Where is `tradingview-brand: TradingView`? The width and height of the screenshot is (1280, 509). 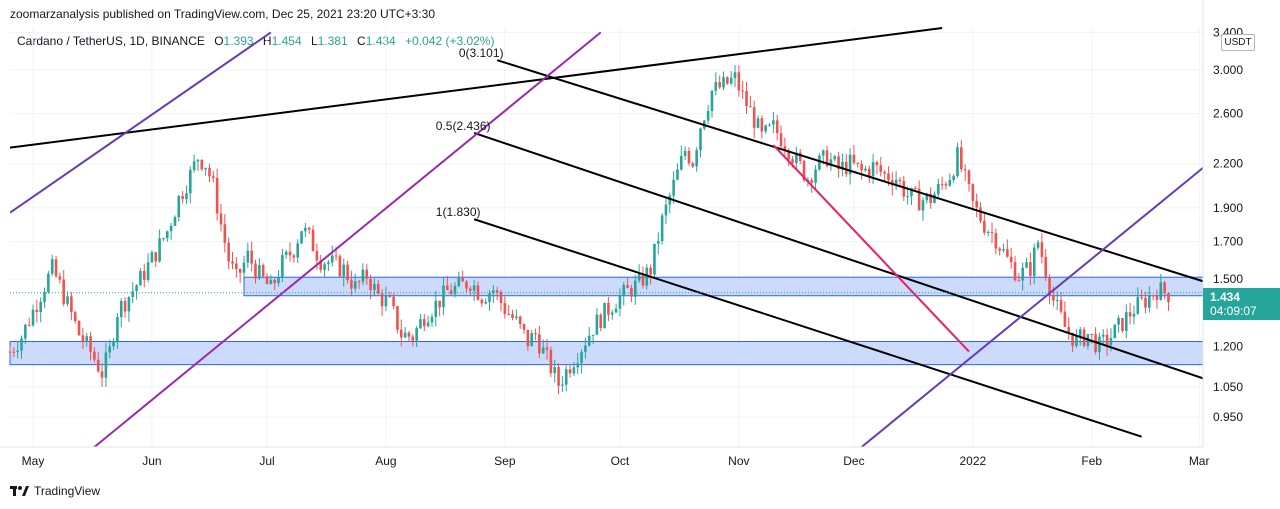
tradingview-brand: TradingView is located at coordinates (55, 491).